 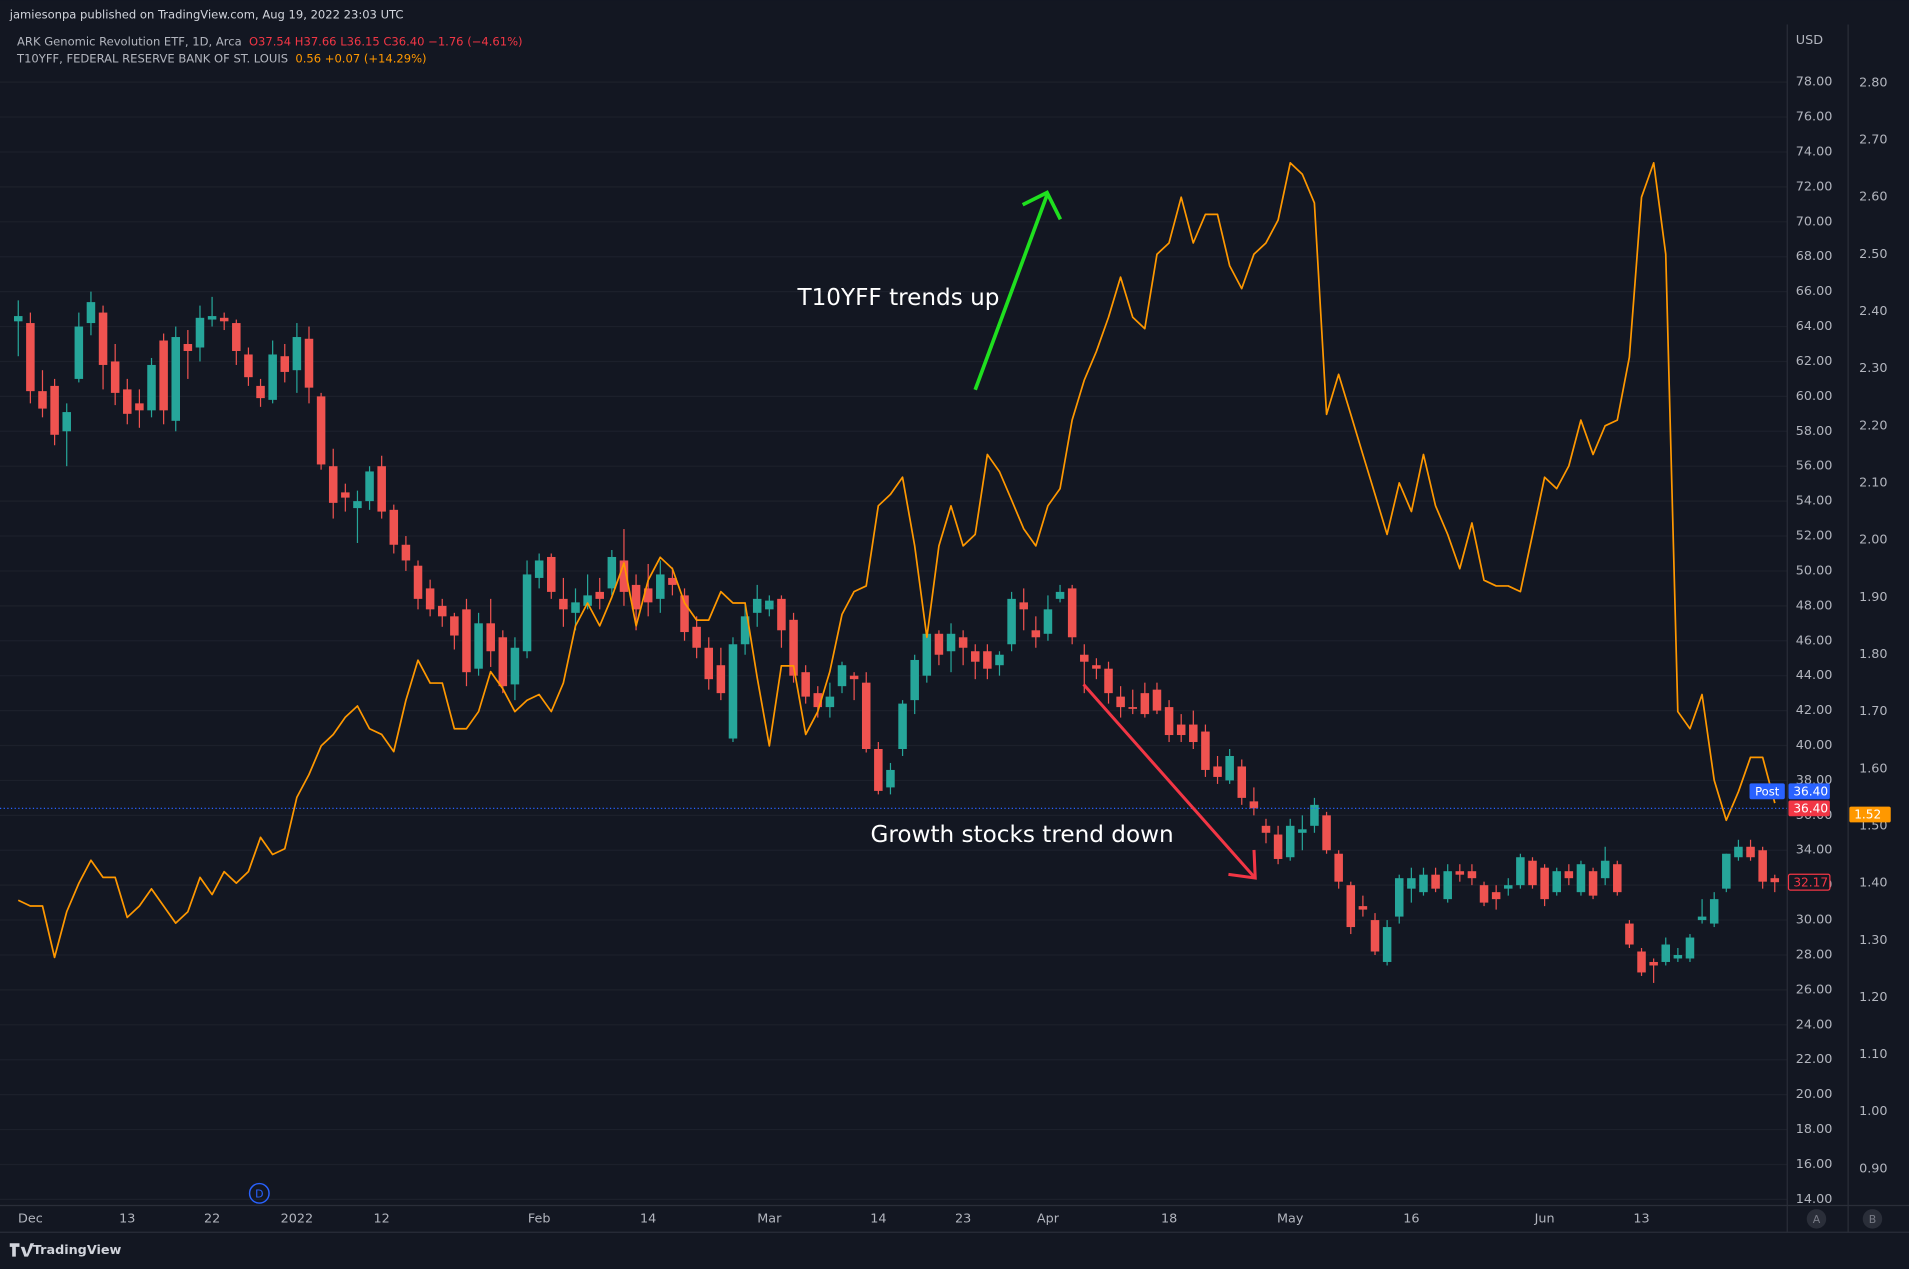 I want to click on x-tick-label: 22, so click(x=212, y=1218).